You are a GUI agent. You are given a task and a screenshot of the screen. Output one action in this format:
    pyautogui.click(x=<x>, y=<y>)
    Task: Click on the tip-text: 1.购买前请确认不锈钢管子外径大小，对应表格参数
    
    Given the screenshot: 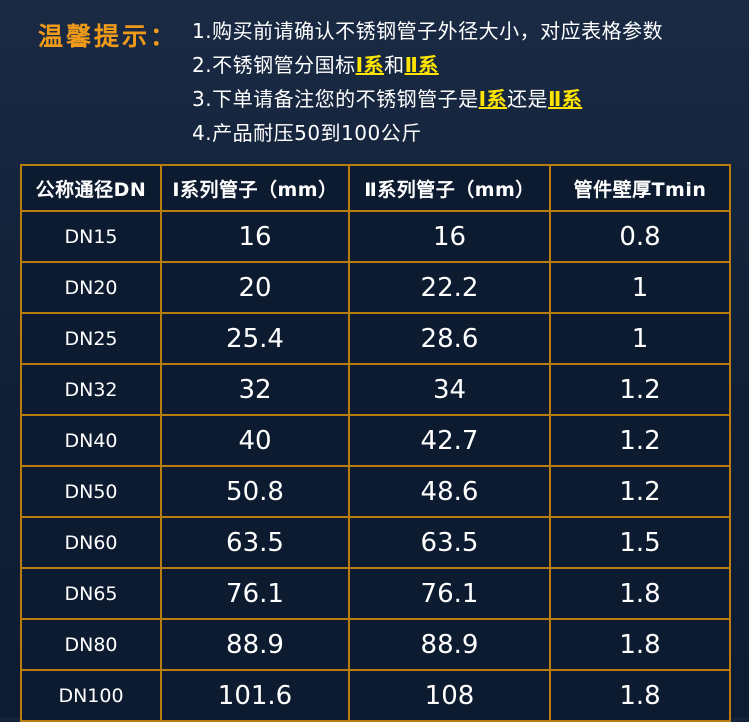 What is the action you would take?
    pyautogui.click(x=428, y=31)
    